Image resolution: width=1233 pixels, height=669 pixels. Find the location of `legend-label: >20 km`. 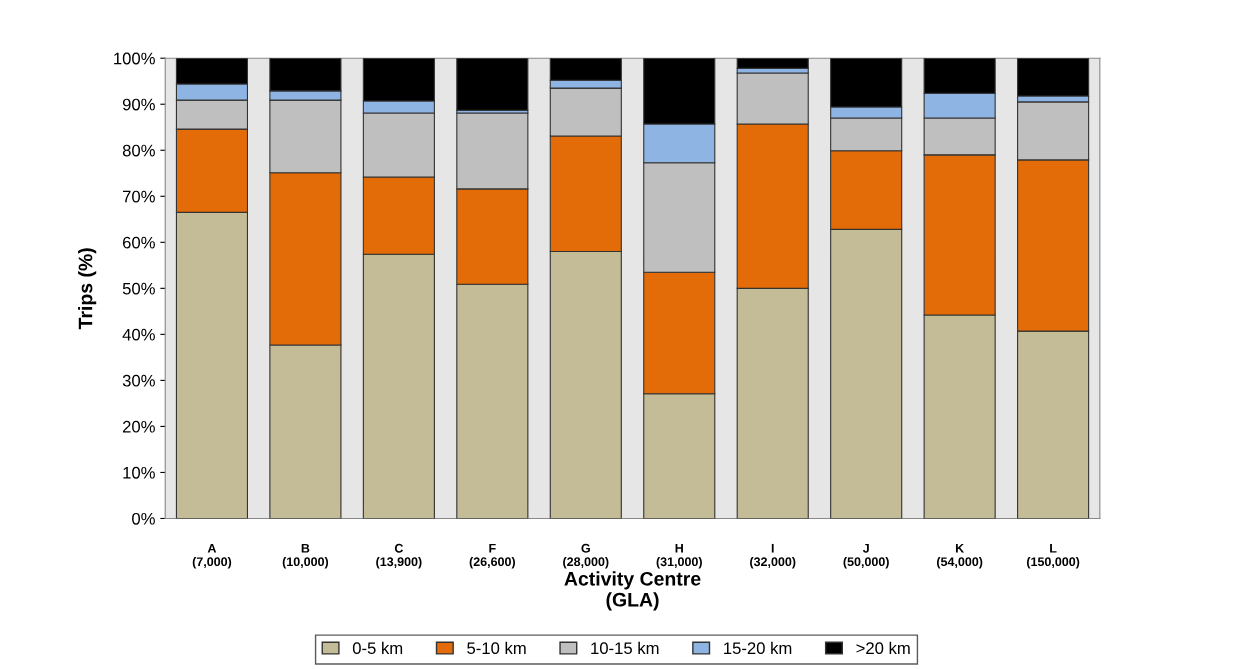

legend-label: >20 km is located at coordinates (883, 648).